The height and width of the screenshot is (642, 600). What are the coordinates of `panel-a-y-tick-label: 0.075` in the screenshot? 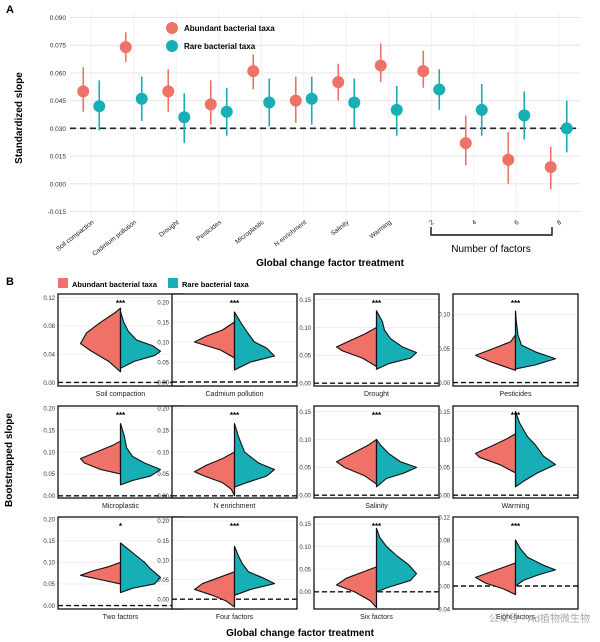 It's located at (58, 46).